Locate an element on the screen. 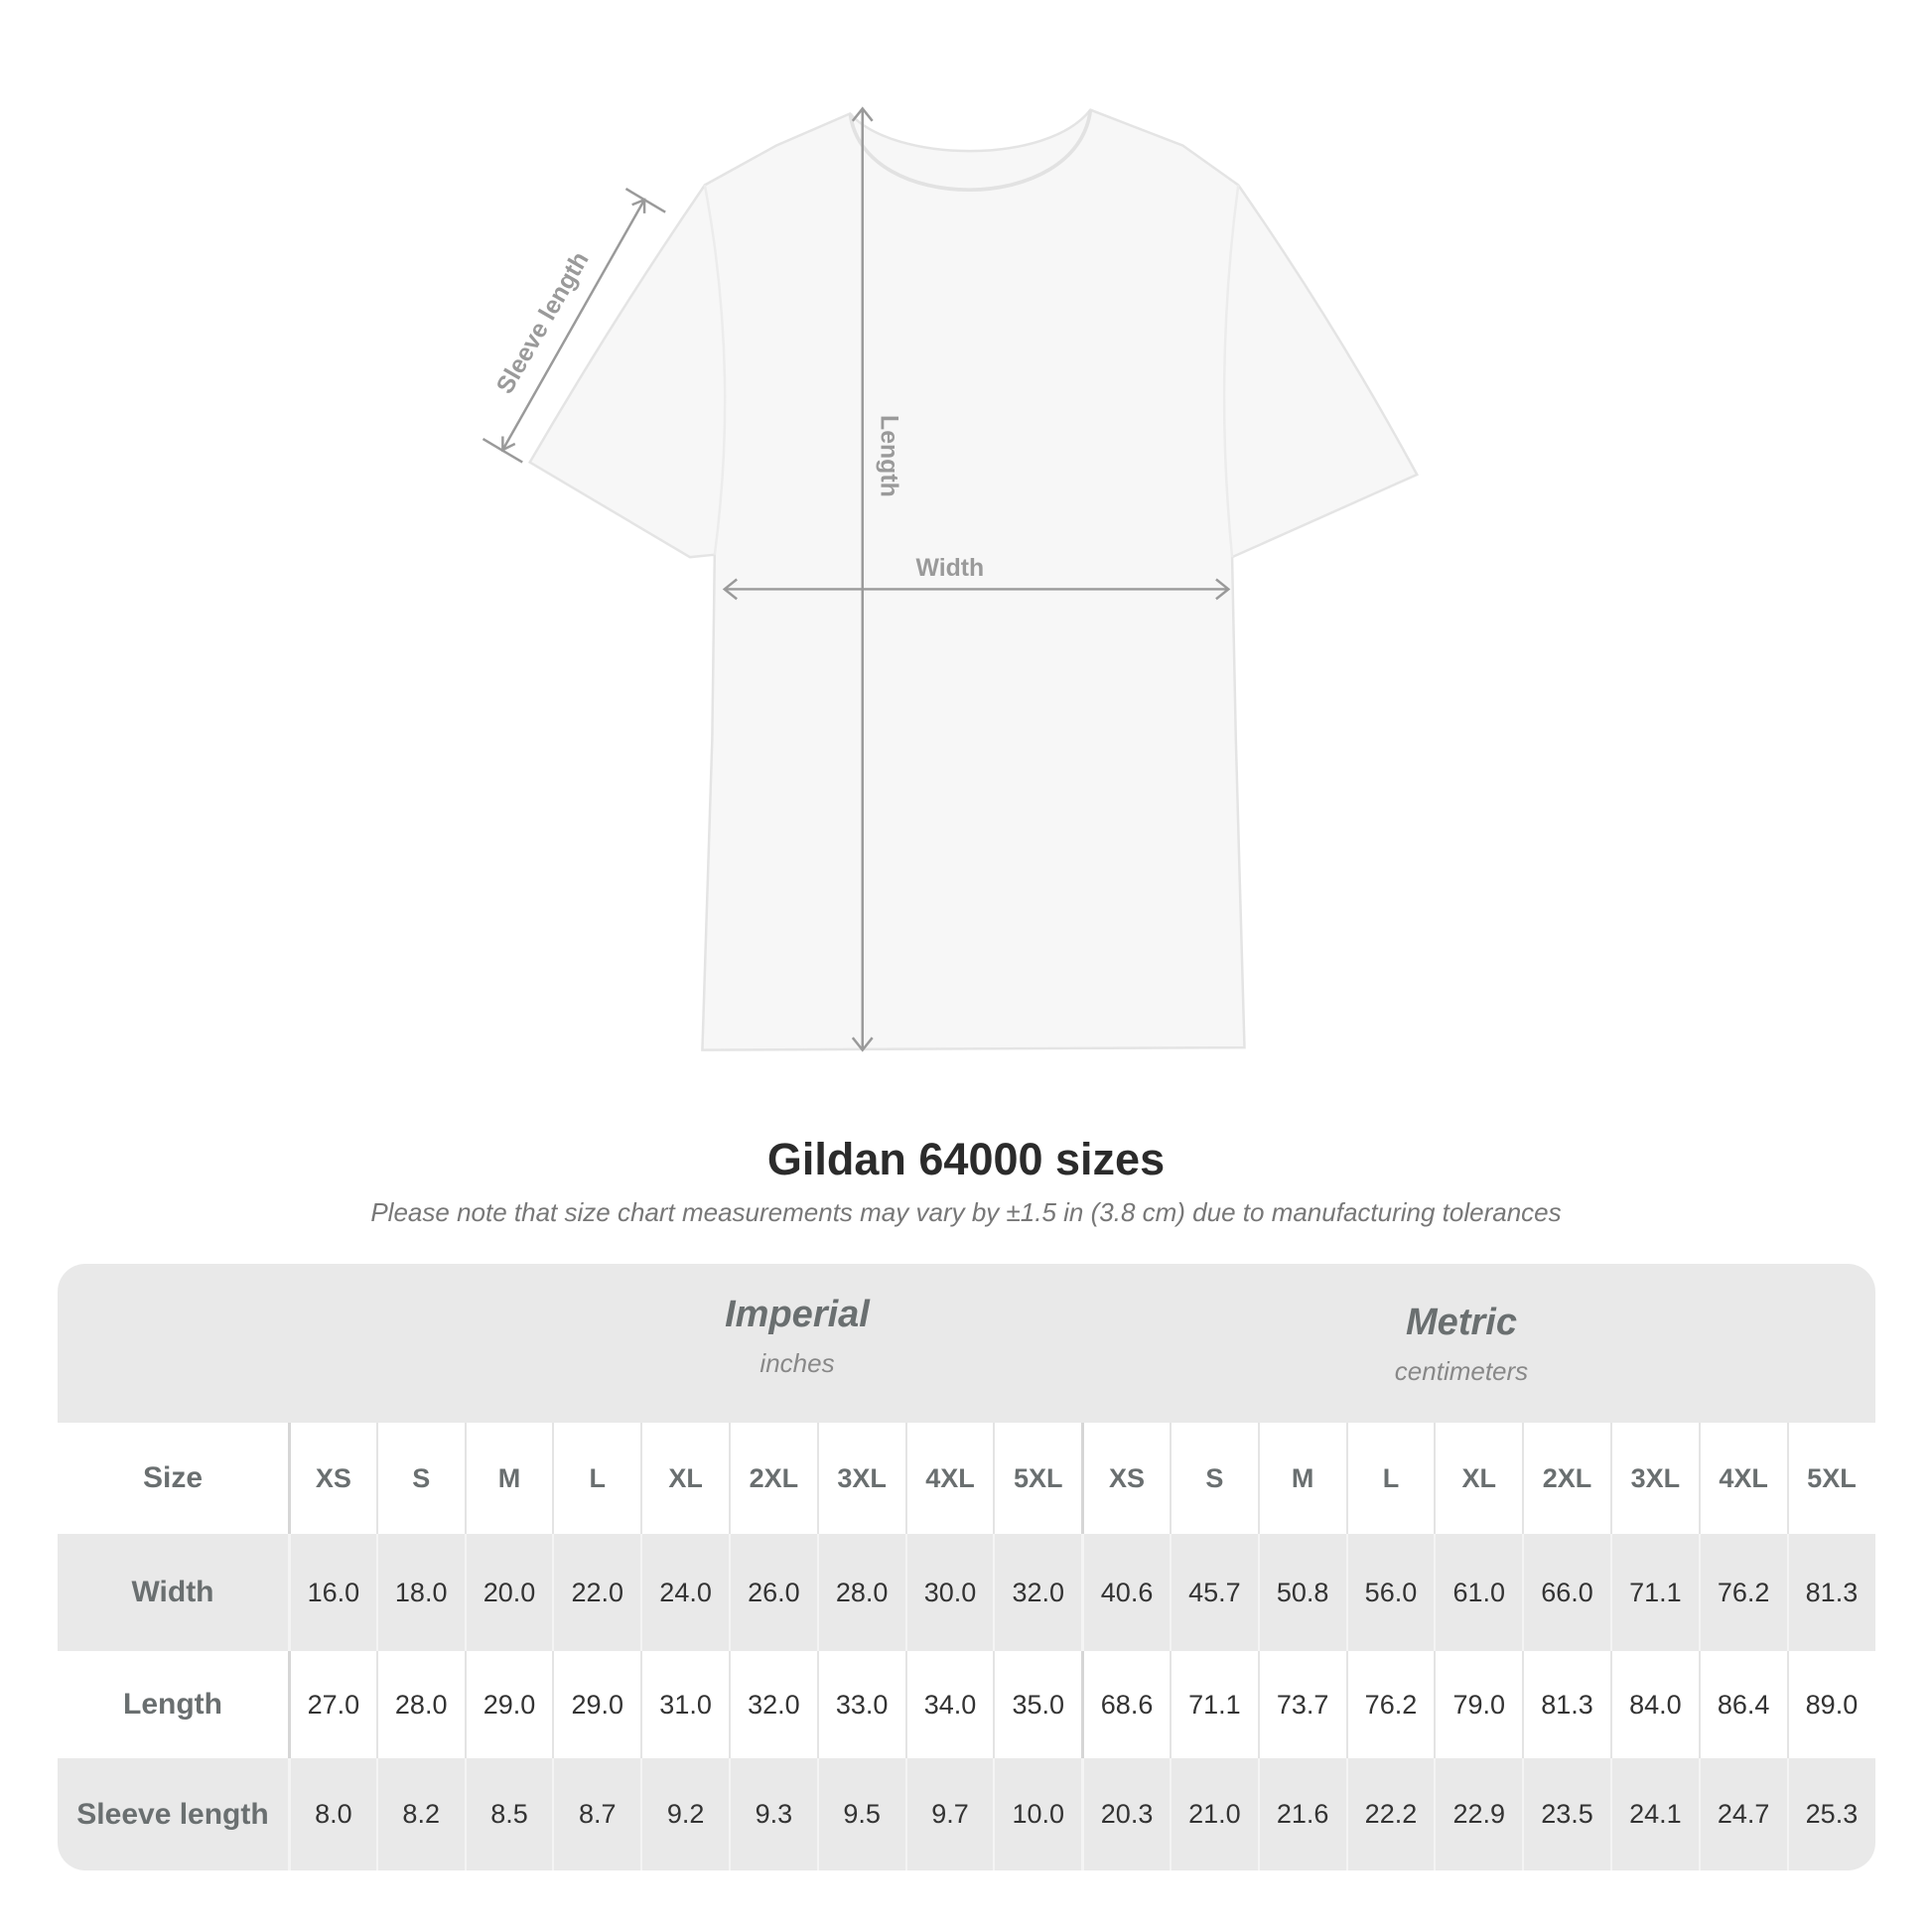 The width and height of the screenshot is (1932, 1932). unit-header: Imperial inches Metric centimeters is located at coordinates (967, 1343).